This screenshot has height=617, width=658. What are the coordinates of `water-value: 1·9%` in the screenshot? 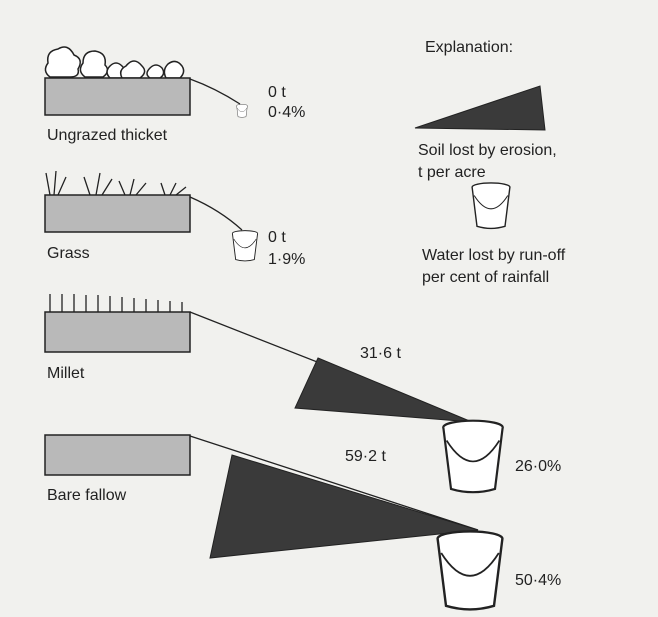 It's located at (286, 259).